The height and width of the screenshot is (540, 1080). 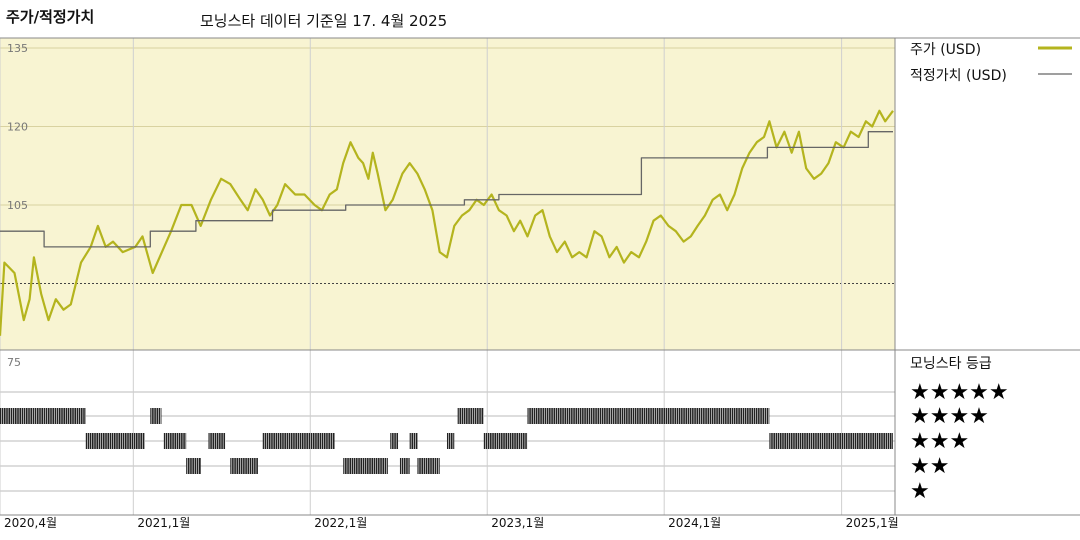 What do you see at coordinates (949, 416) in the screenshot?
I see `four-star-label: ★★★★` at bounding box center [949, 416].